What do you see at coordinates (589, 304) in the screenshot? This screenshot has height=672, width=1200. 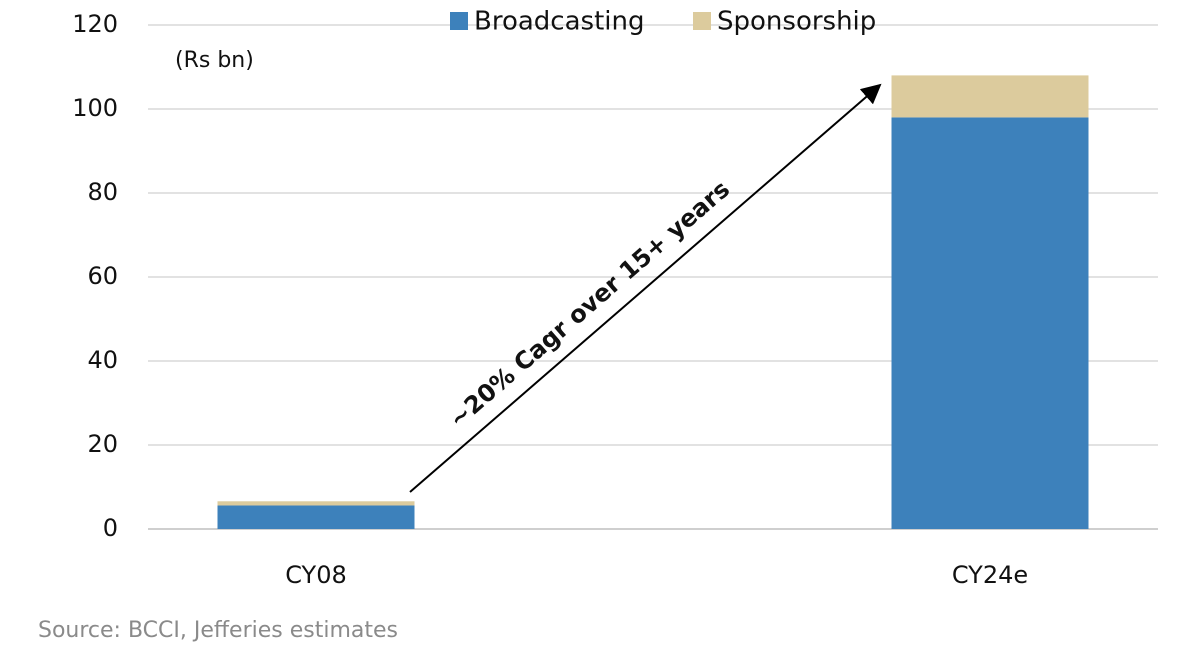 I see `annotation: ~20% Cagr over 15+ years` at bounding box center [589, 304].